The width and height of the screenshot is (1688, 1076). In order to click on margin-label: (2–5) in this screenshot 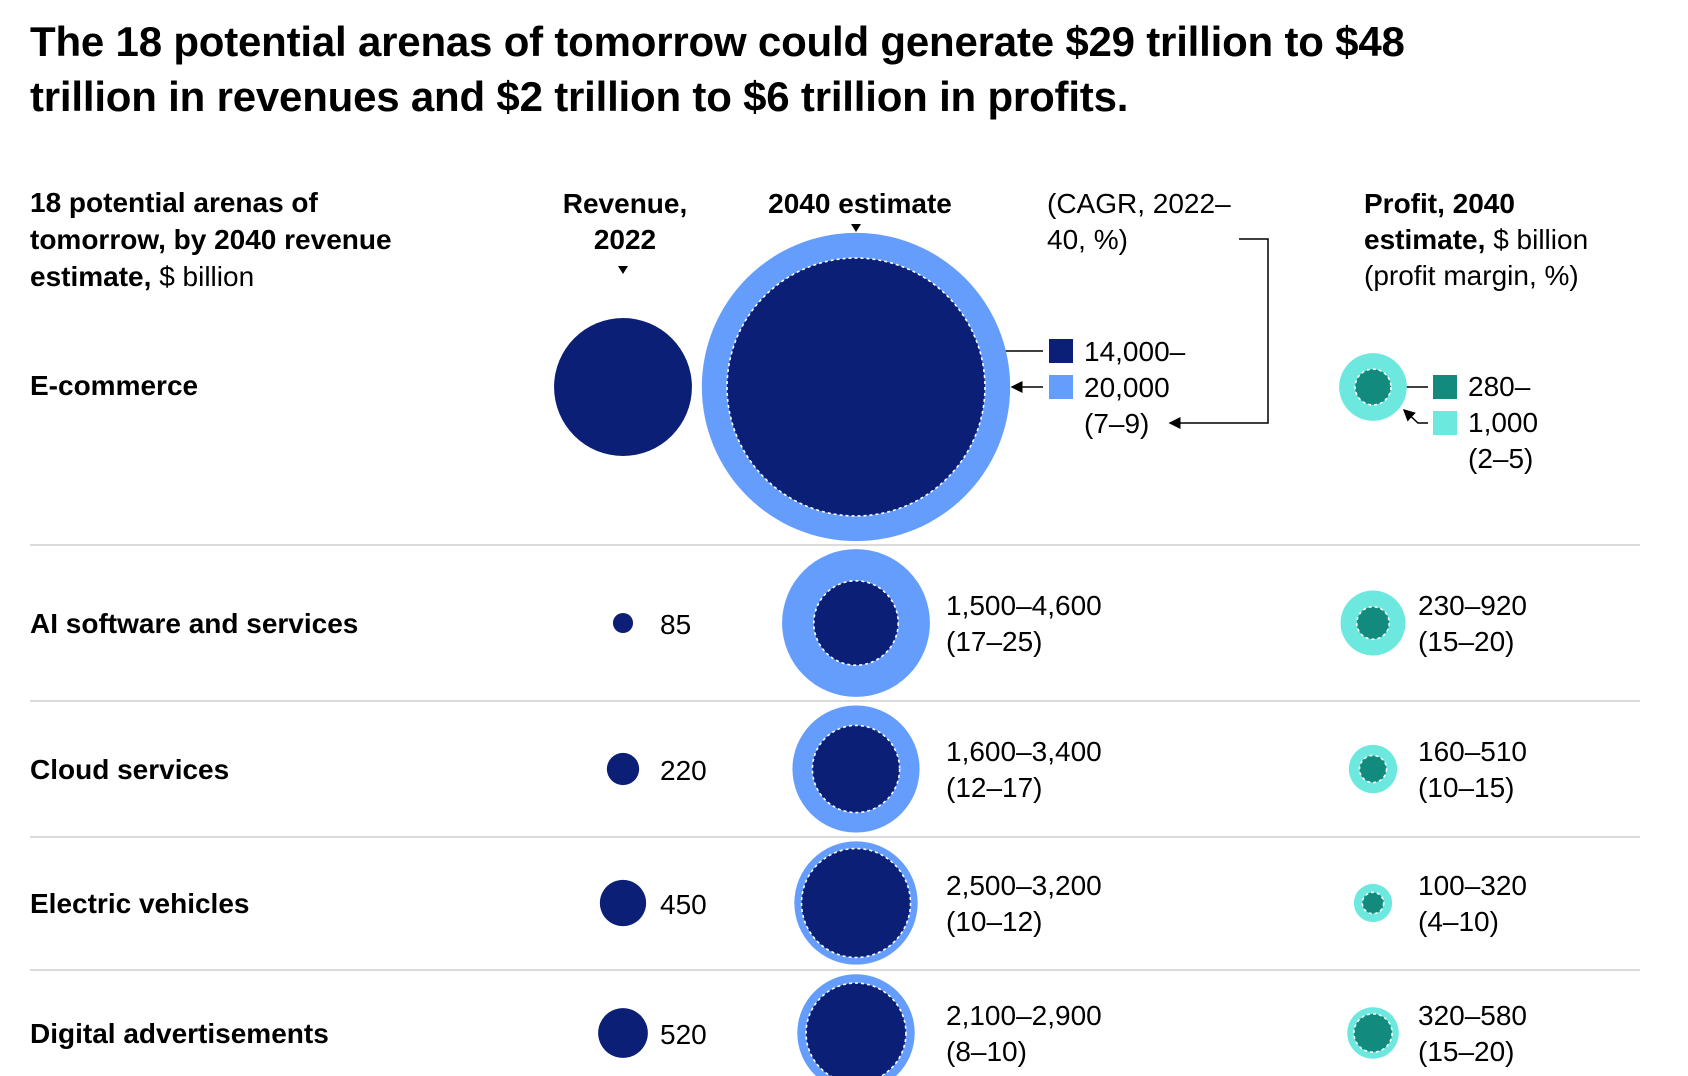, I will do `click(1501, 458)`.